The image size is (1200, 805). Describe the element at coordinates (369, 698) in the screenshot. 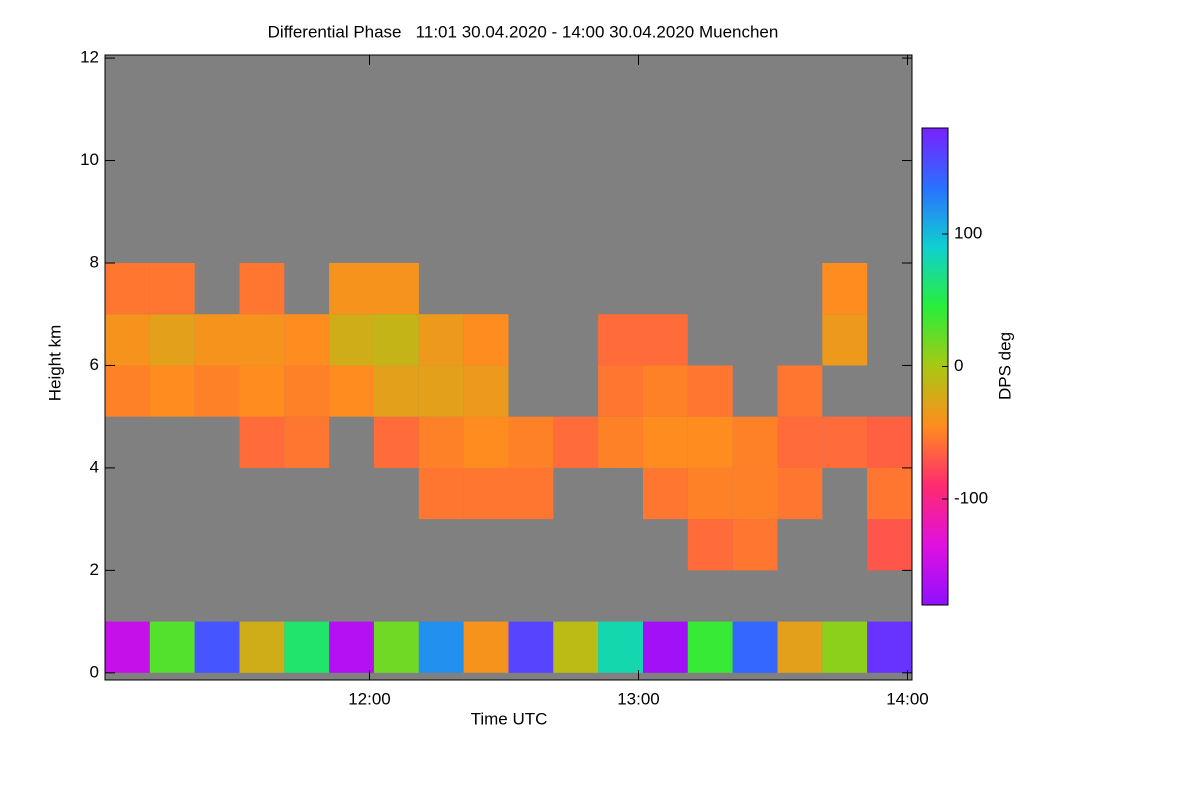

I see `x-tick-label: 12:00` at that location.